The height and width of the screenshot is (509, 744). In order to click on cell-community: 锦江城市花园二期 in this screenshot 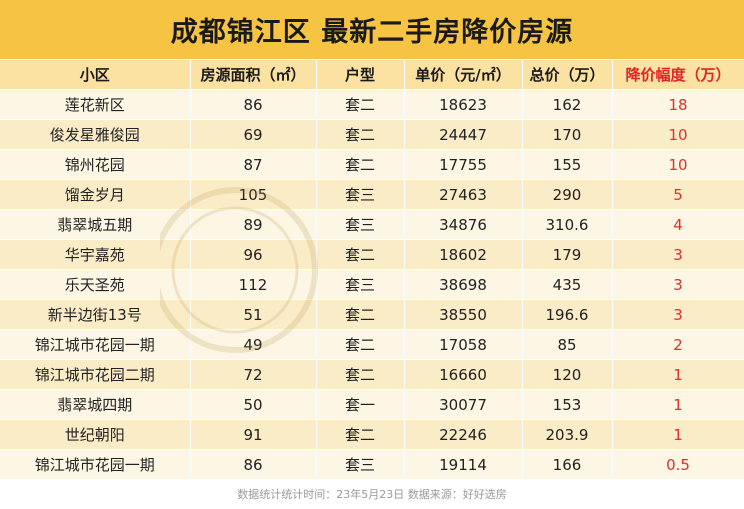, I will do `click(95, 374)`.